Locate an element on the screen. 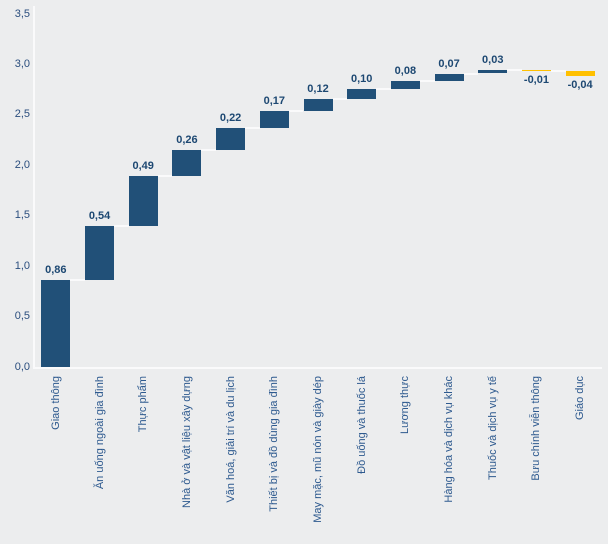  y-axis-tick-label: 0,0 is located at coordinates (22, 366).